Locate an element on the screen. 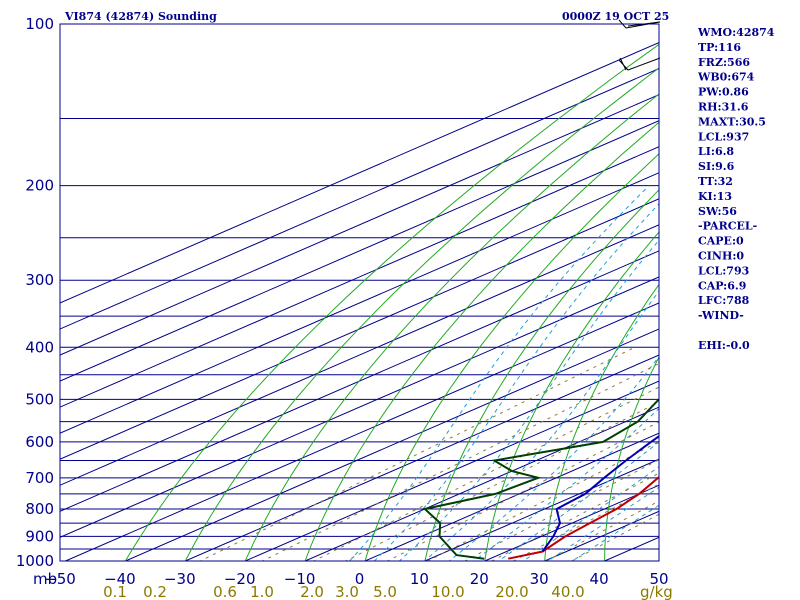 The height and width of the screenshot is (600, 800). index-line: FRZ:566 is located at coordinates (724, 62).